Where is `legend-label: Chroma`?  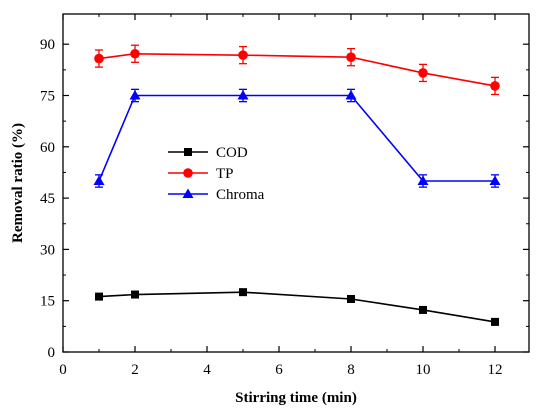 legend-label: Chroma is located at coordinates (240, 195).